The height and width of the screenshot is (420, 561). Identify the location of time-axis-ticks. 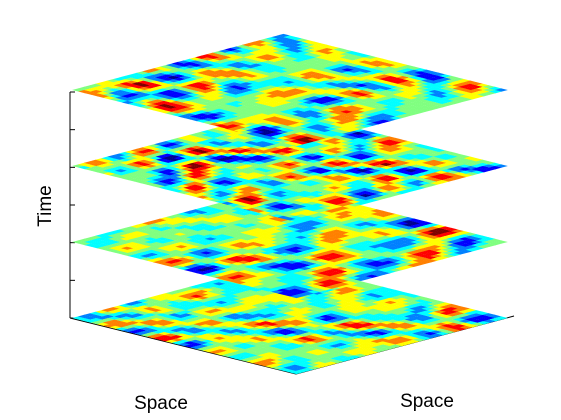
(72, 205).